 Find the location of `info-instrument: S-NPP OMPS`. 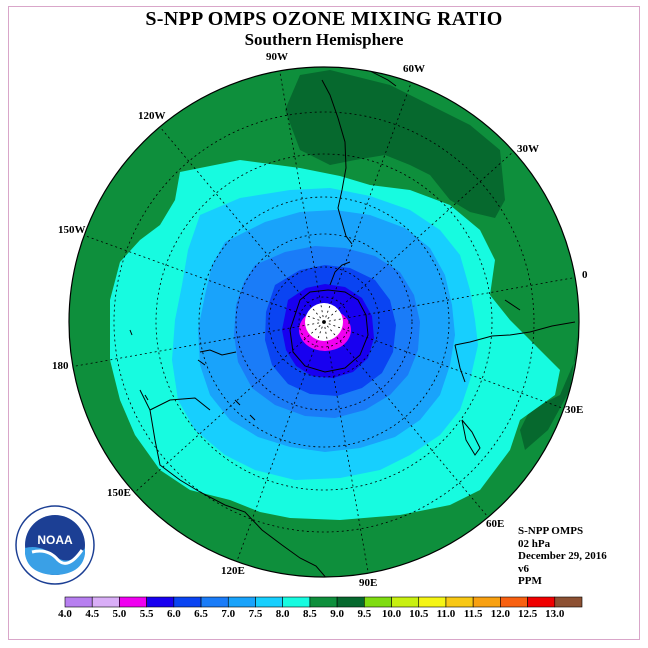

info-instrument: S-NPP OMPS is located at coordinates (551, 531).